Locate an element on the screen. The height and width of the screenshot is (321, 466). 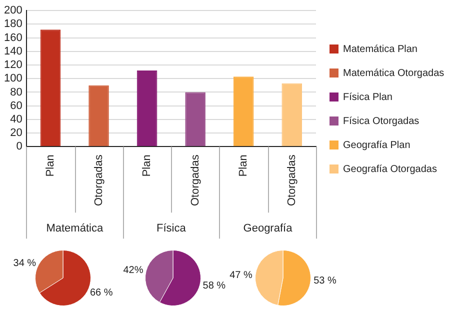
y-tick-label: 180 is located at coordinates (13, 24).